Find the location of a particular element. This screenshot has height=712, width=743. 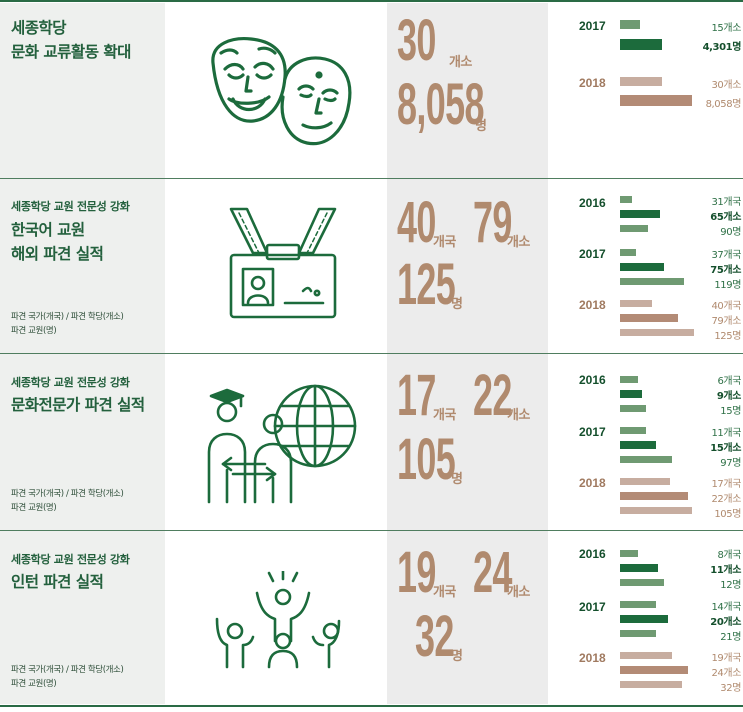

bar-value-label: 79개소 is located at coordinates (726, 321).